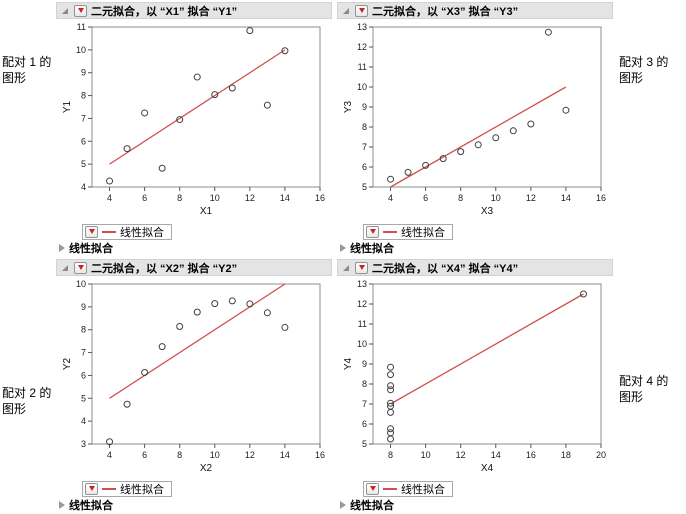  I want to click on panel-title: 二元拟合，以 “X3” 拟合 “Y3”, so click(445, 11).